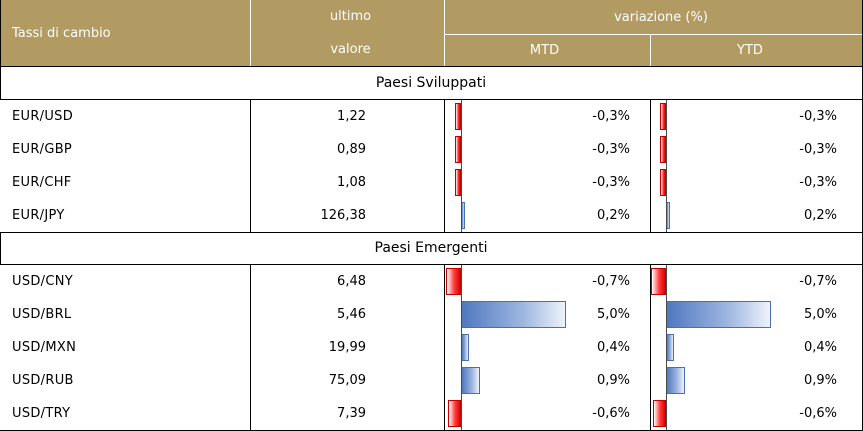  I want to click on table-row: USD/RUB 75,09 0,9% 0,9%, so click(431, 381).